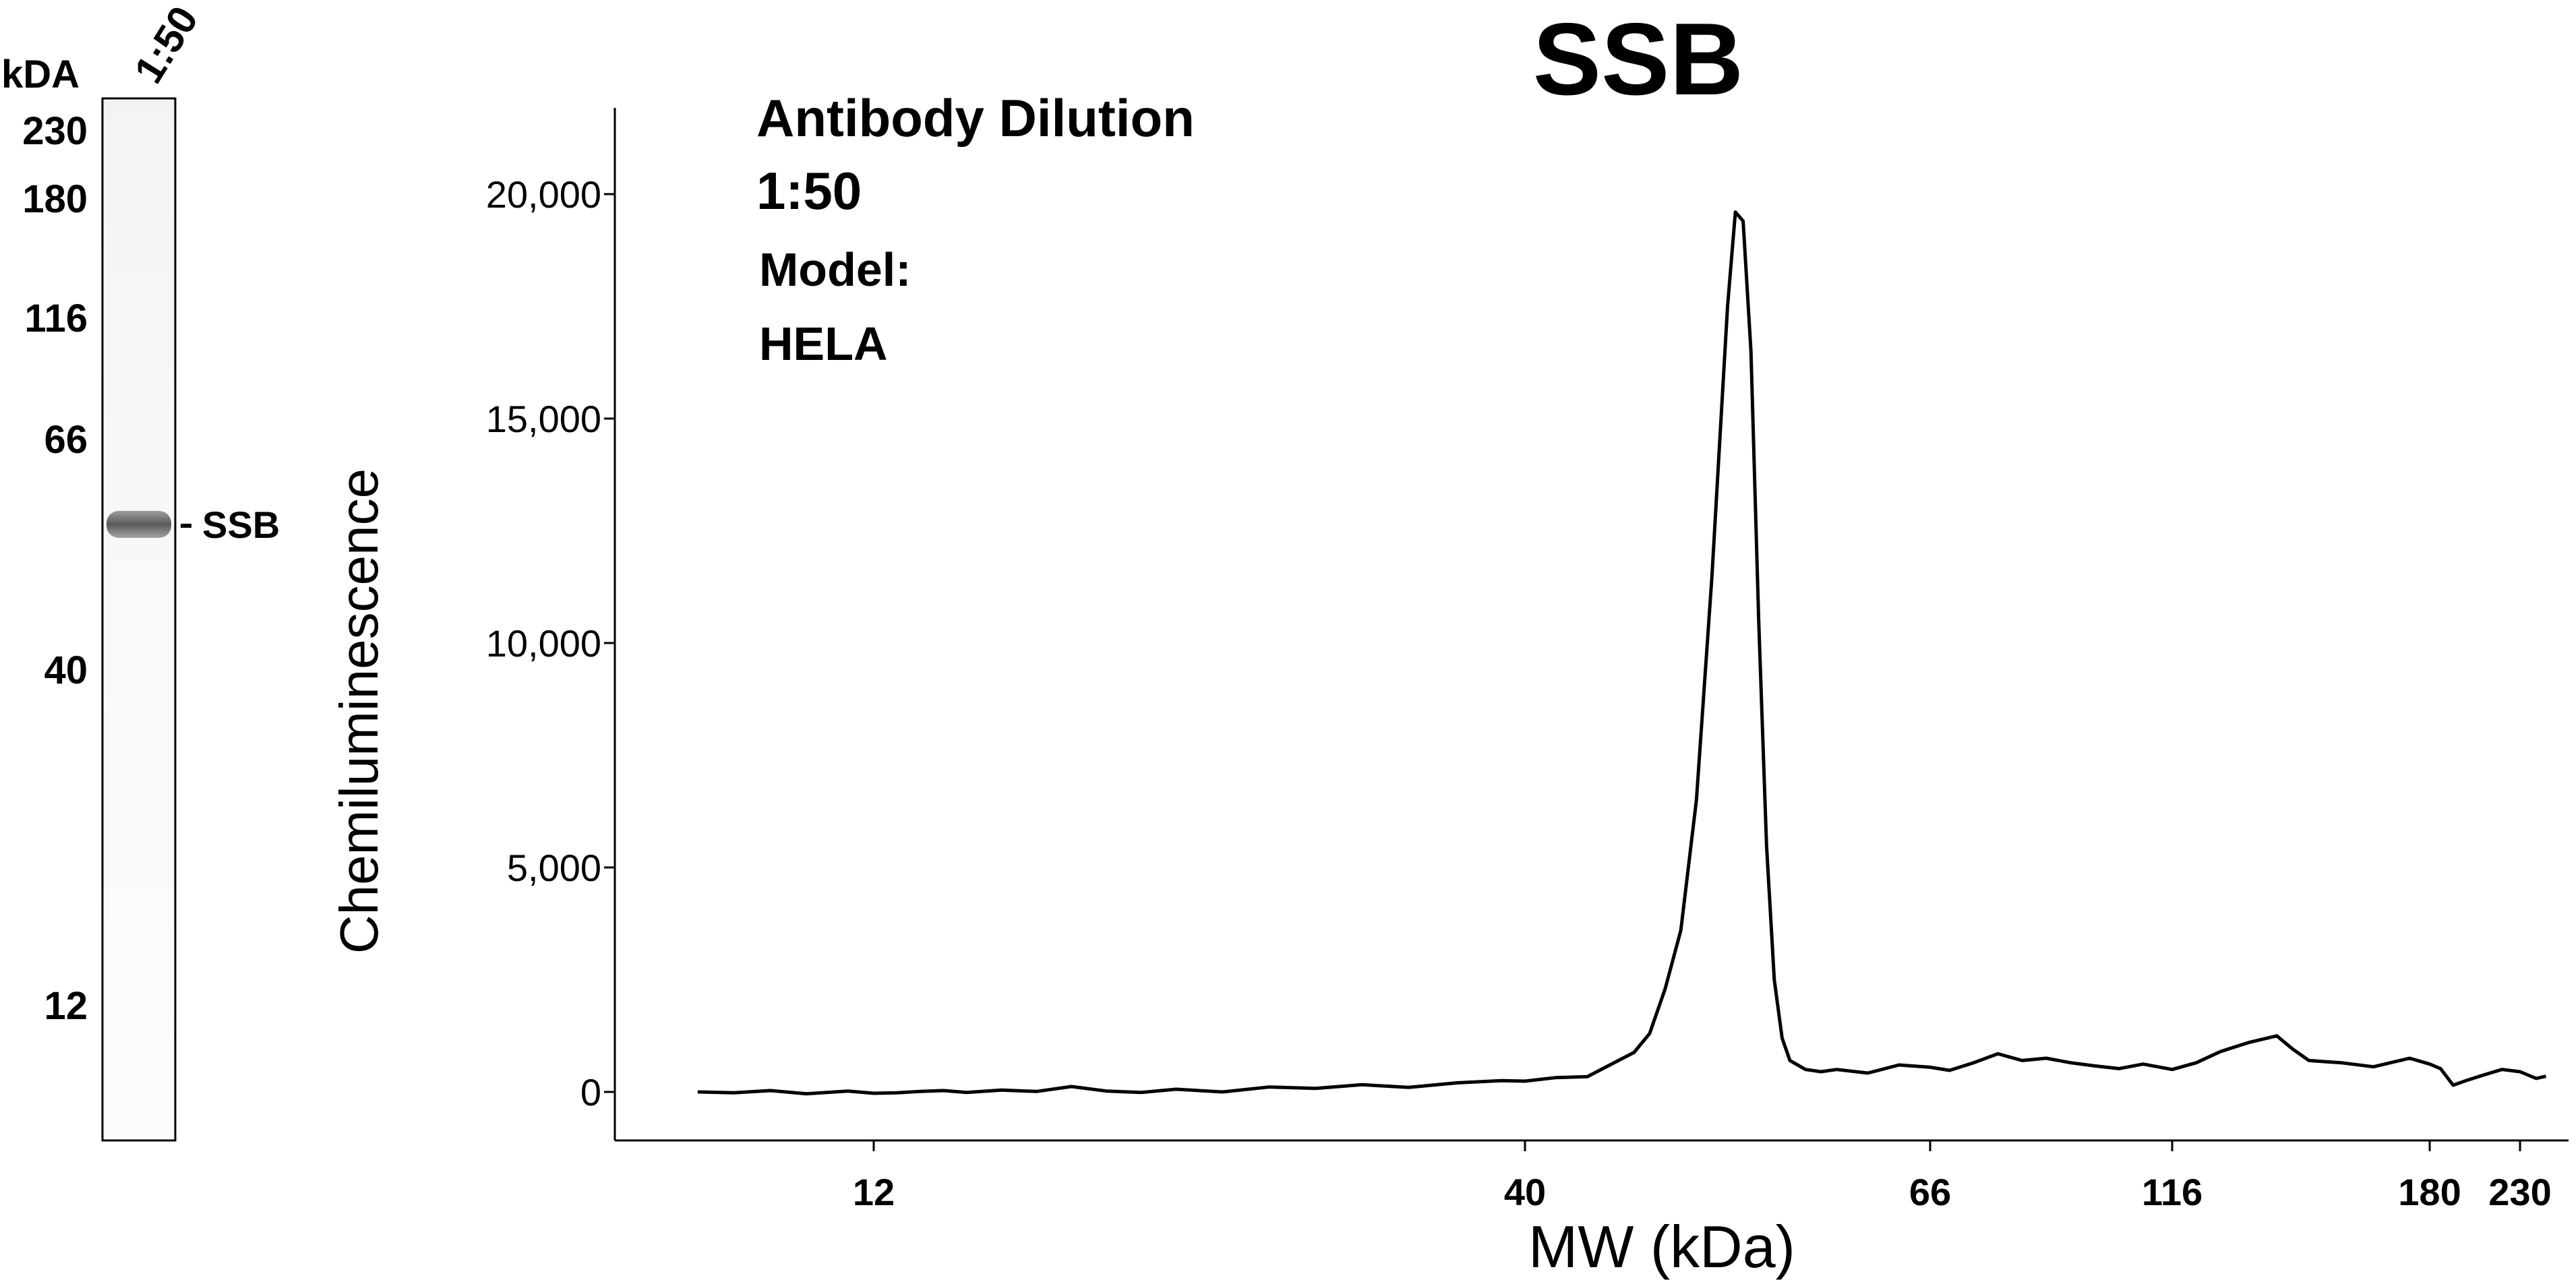 The width and height of the screenshot is (2576, 1282). Describe the element at coordinates (66, 440) in the screenshot. I see `gel-marker-label: 66` at that location.